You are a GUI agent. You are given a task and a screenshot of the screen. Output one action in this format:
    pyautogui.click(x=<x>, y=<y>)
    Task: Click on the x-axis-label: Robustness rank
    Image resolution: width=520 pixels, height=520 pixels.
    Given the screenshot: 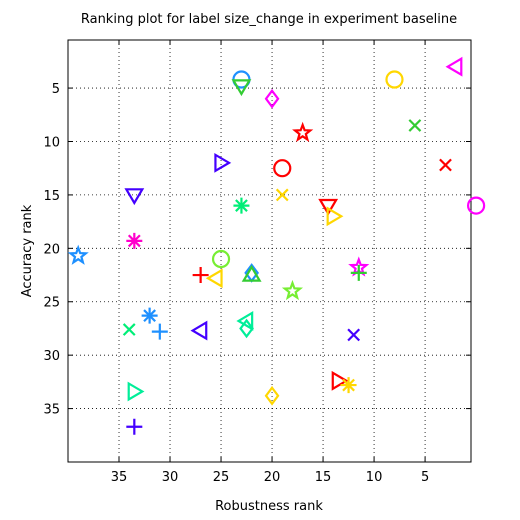 What is the action you would take?
    pyautogui.click(x=269, y=506)
    